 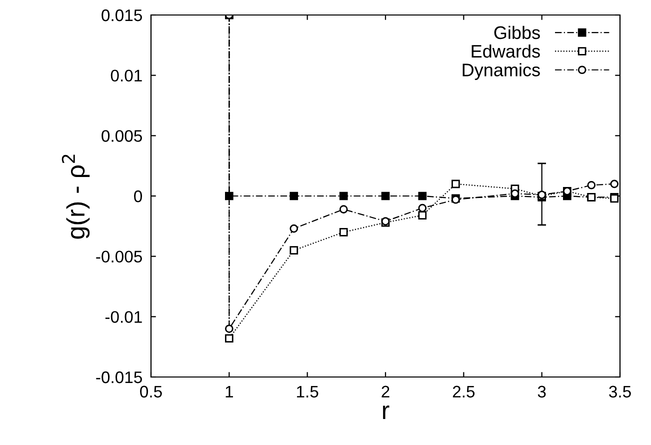 I want to click on x-tick-label: 2, so click(x=386, y=392).